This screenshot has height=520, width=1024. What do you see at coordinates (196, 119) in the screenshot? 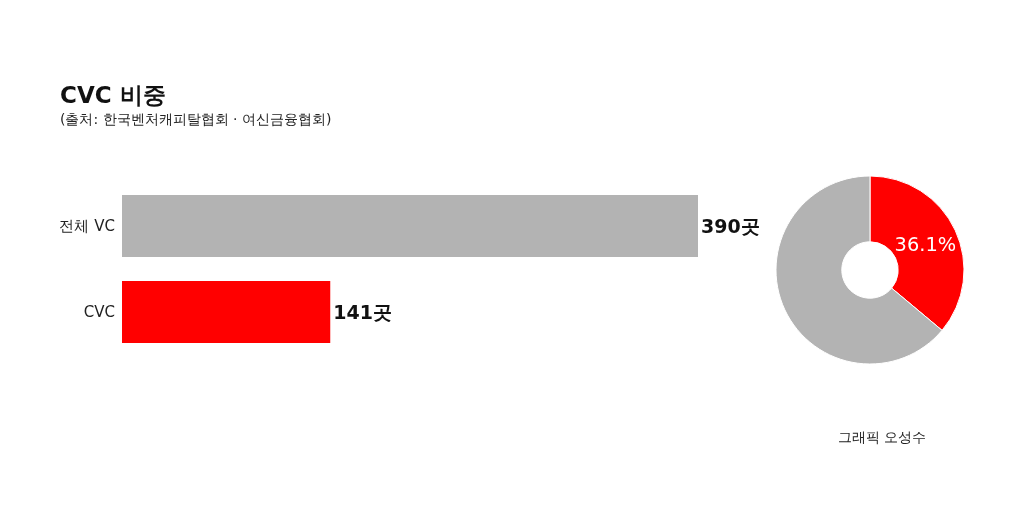
I see `chart-subtitle: (출처: 한국벤처캐피탈협회 · 여신금융협회)` at bounding box center [196, 119].